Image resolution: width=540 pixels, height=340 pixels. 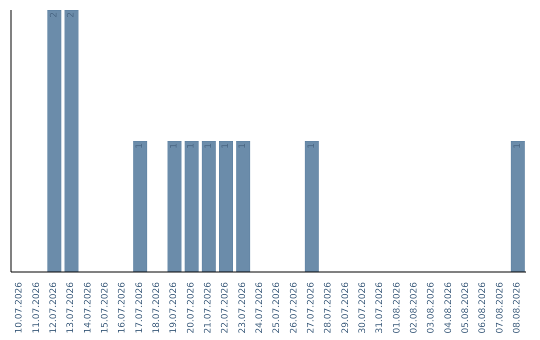 What do you see at coordinates (345, 308) in the screenshot?
I see `x-tick-label: 29.07.2026` at bounding box center [345, 308].